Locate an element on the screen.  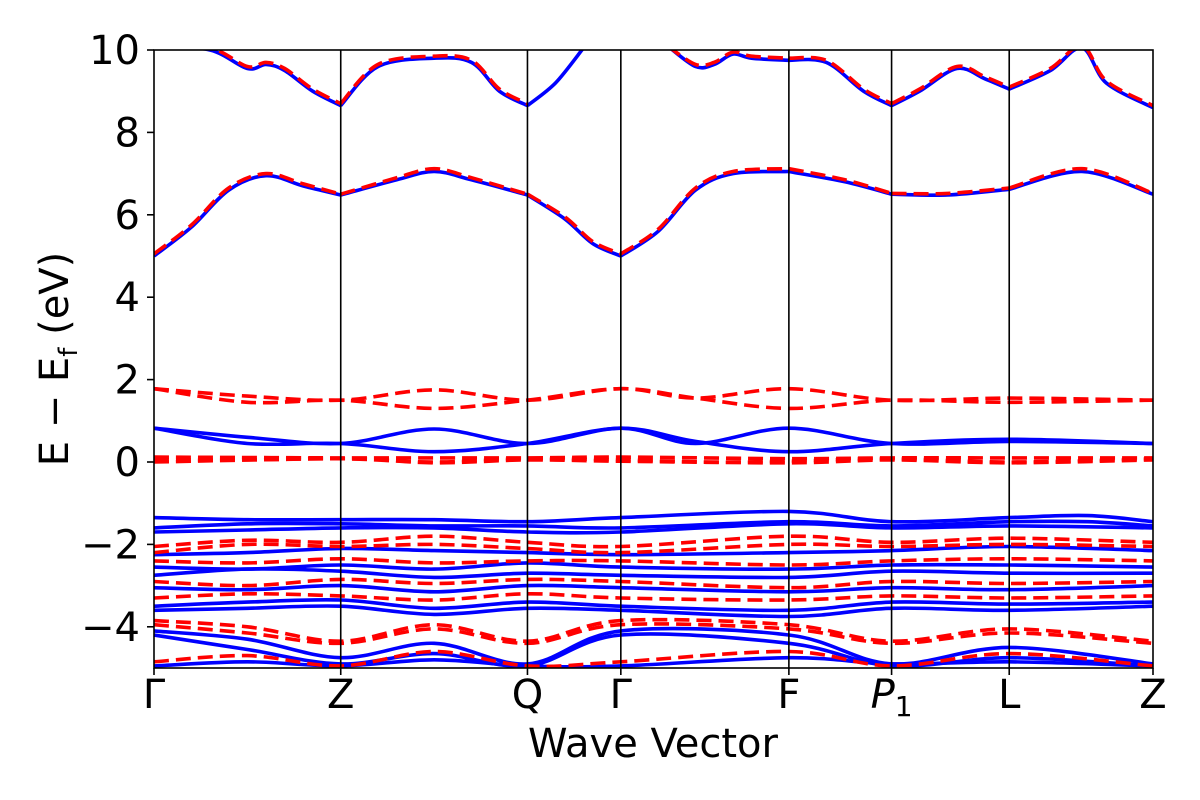
y-axis-title: E − Ef (eV) is located at coordinates (58, 359).